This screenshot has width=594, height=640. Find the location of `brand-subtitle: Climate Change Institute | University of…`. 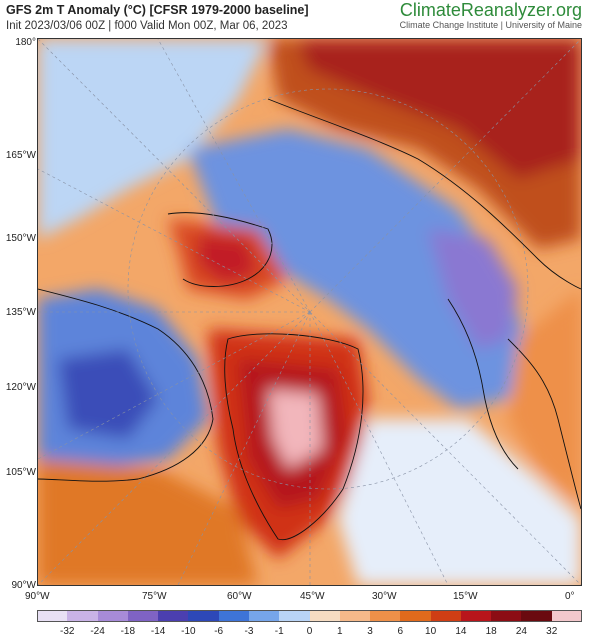

brand-subtitle: Climate Change Institute | University of… is located at coordinates (490, 25).